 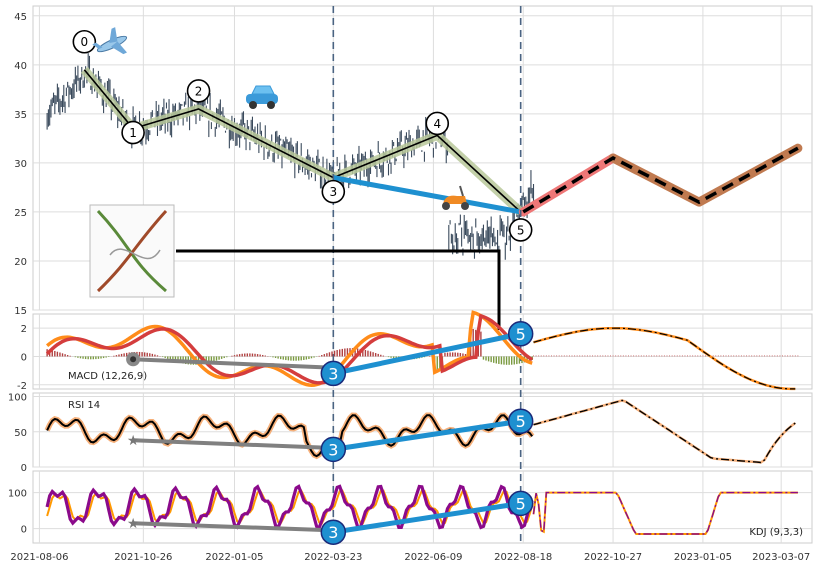 I want to click on x-tick-label-8: 2023-03-07, so click(x=781, y=557).